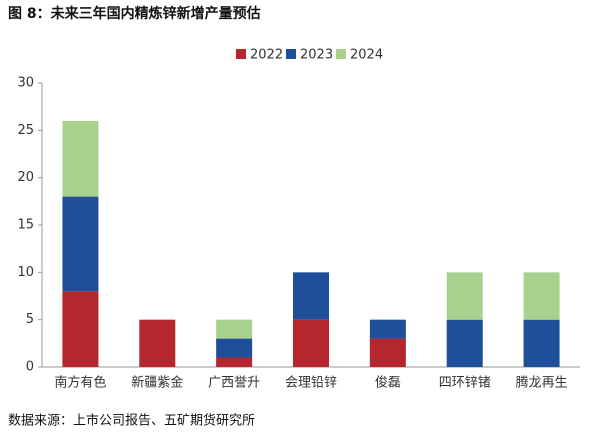 This screenshot has width=600, height=445. I want to click on x-tick-label: 四环锌锗, so click(465, 383).